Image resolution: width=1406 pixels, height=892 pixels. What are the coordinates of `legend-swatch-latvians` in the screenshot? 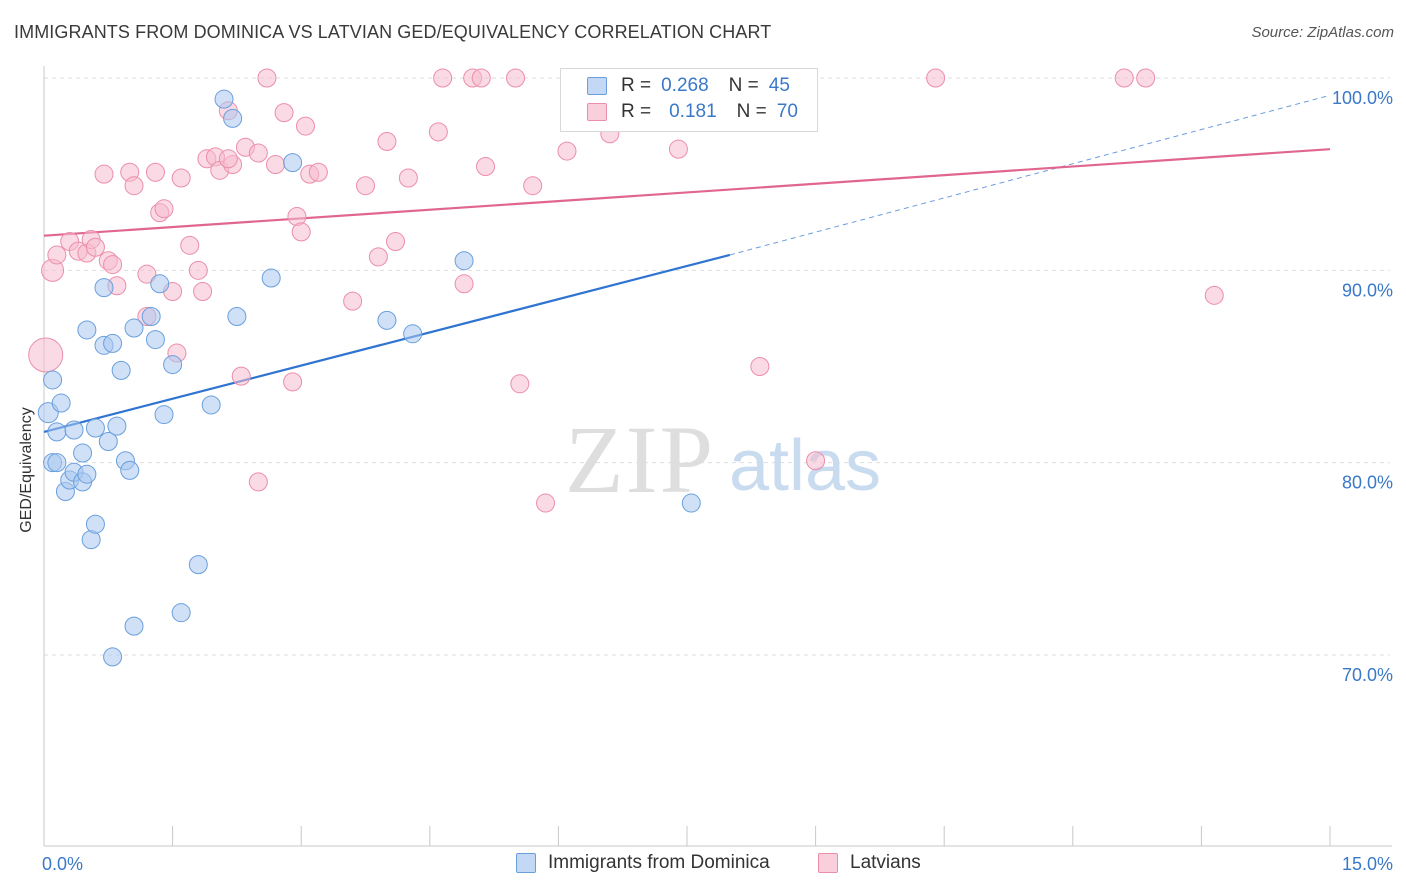 It's located at (597, 112).